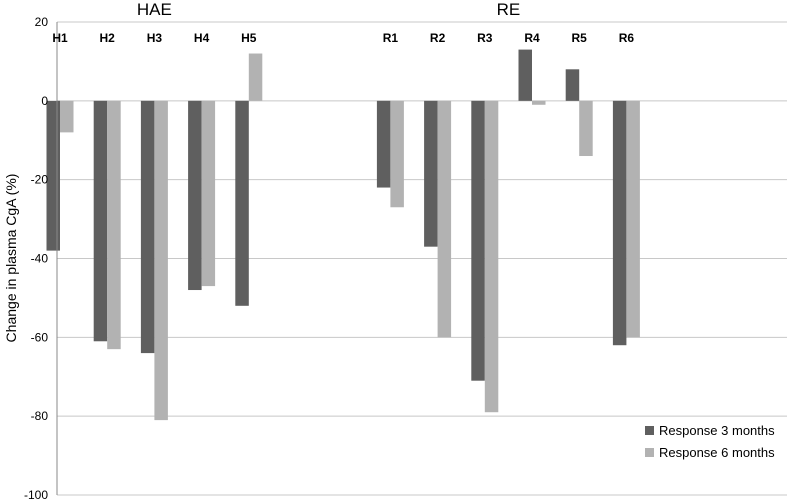 This screenshot has height=500, width=787. I want to click on y-tick-label: -40, so click(40, 259).